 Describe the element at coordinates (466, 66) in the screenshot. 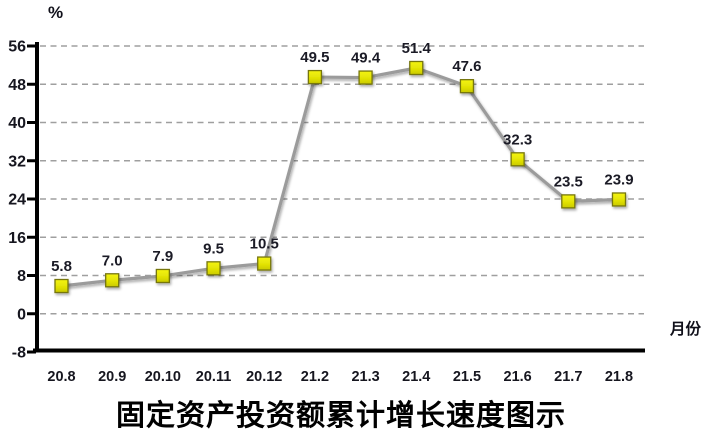

I see `data-point-label: 47.6` at that location.